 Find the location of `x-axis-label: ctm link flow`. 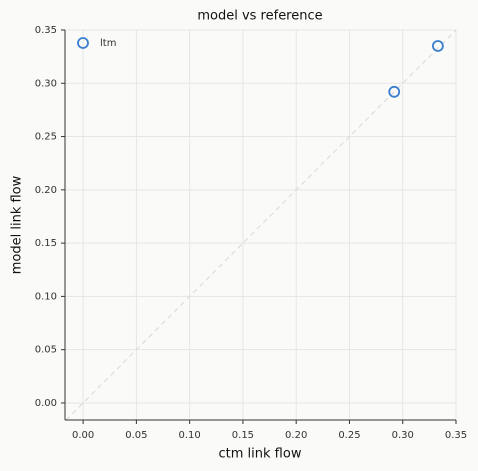

x-axis-label: ctm link flow is located at coordinates (260, 454).